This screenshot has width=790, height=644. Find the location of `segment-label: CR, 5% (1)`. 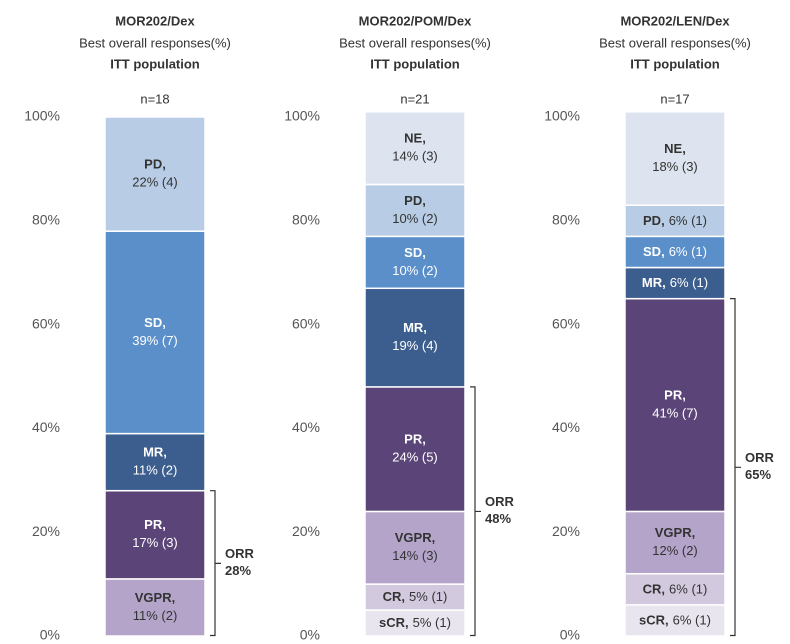

segment-label: CR, 5% (1) is located at coordinates (415, 597).